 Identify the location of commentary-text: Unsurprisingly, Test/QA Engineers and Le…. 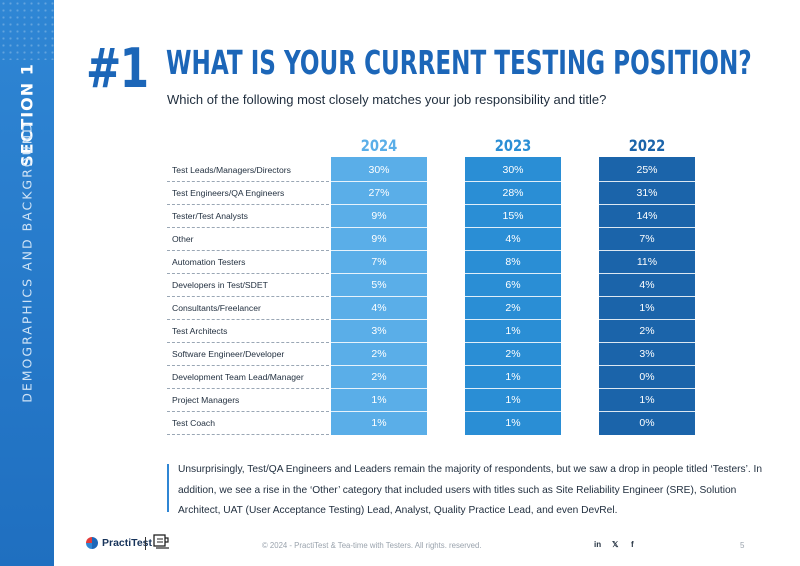
(470, 490).